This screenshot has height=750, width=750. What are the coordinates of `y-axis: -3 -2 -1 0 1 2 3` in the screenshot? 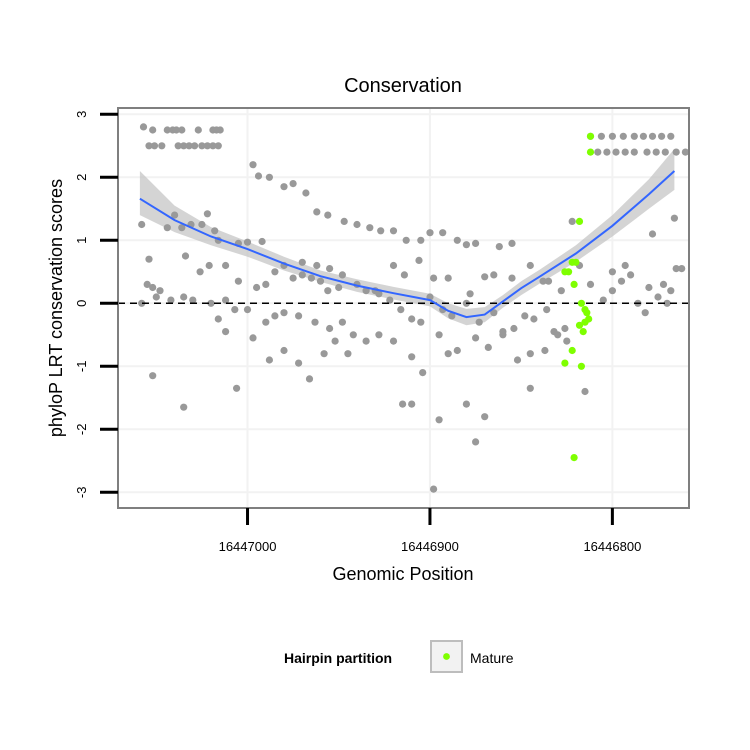 It's located at (96, 304).